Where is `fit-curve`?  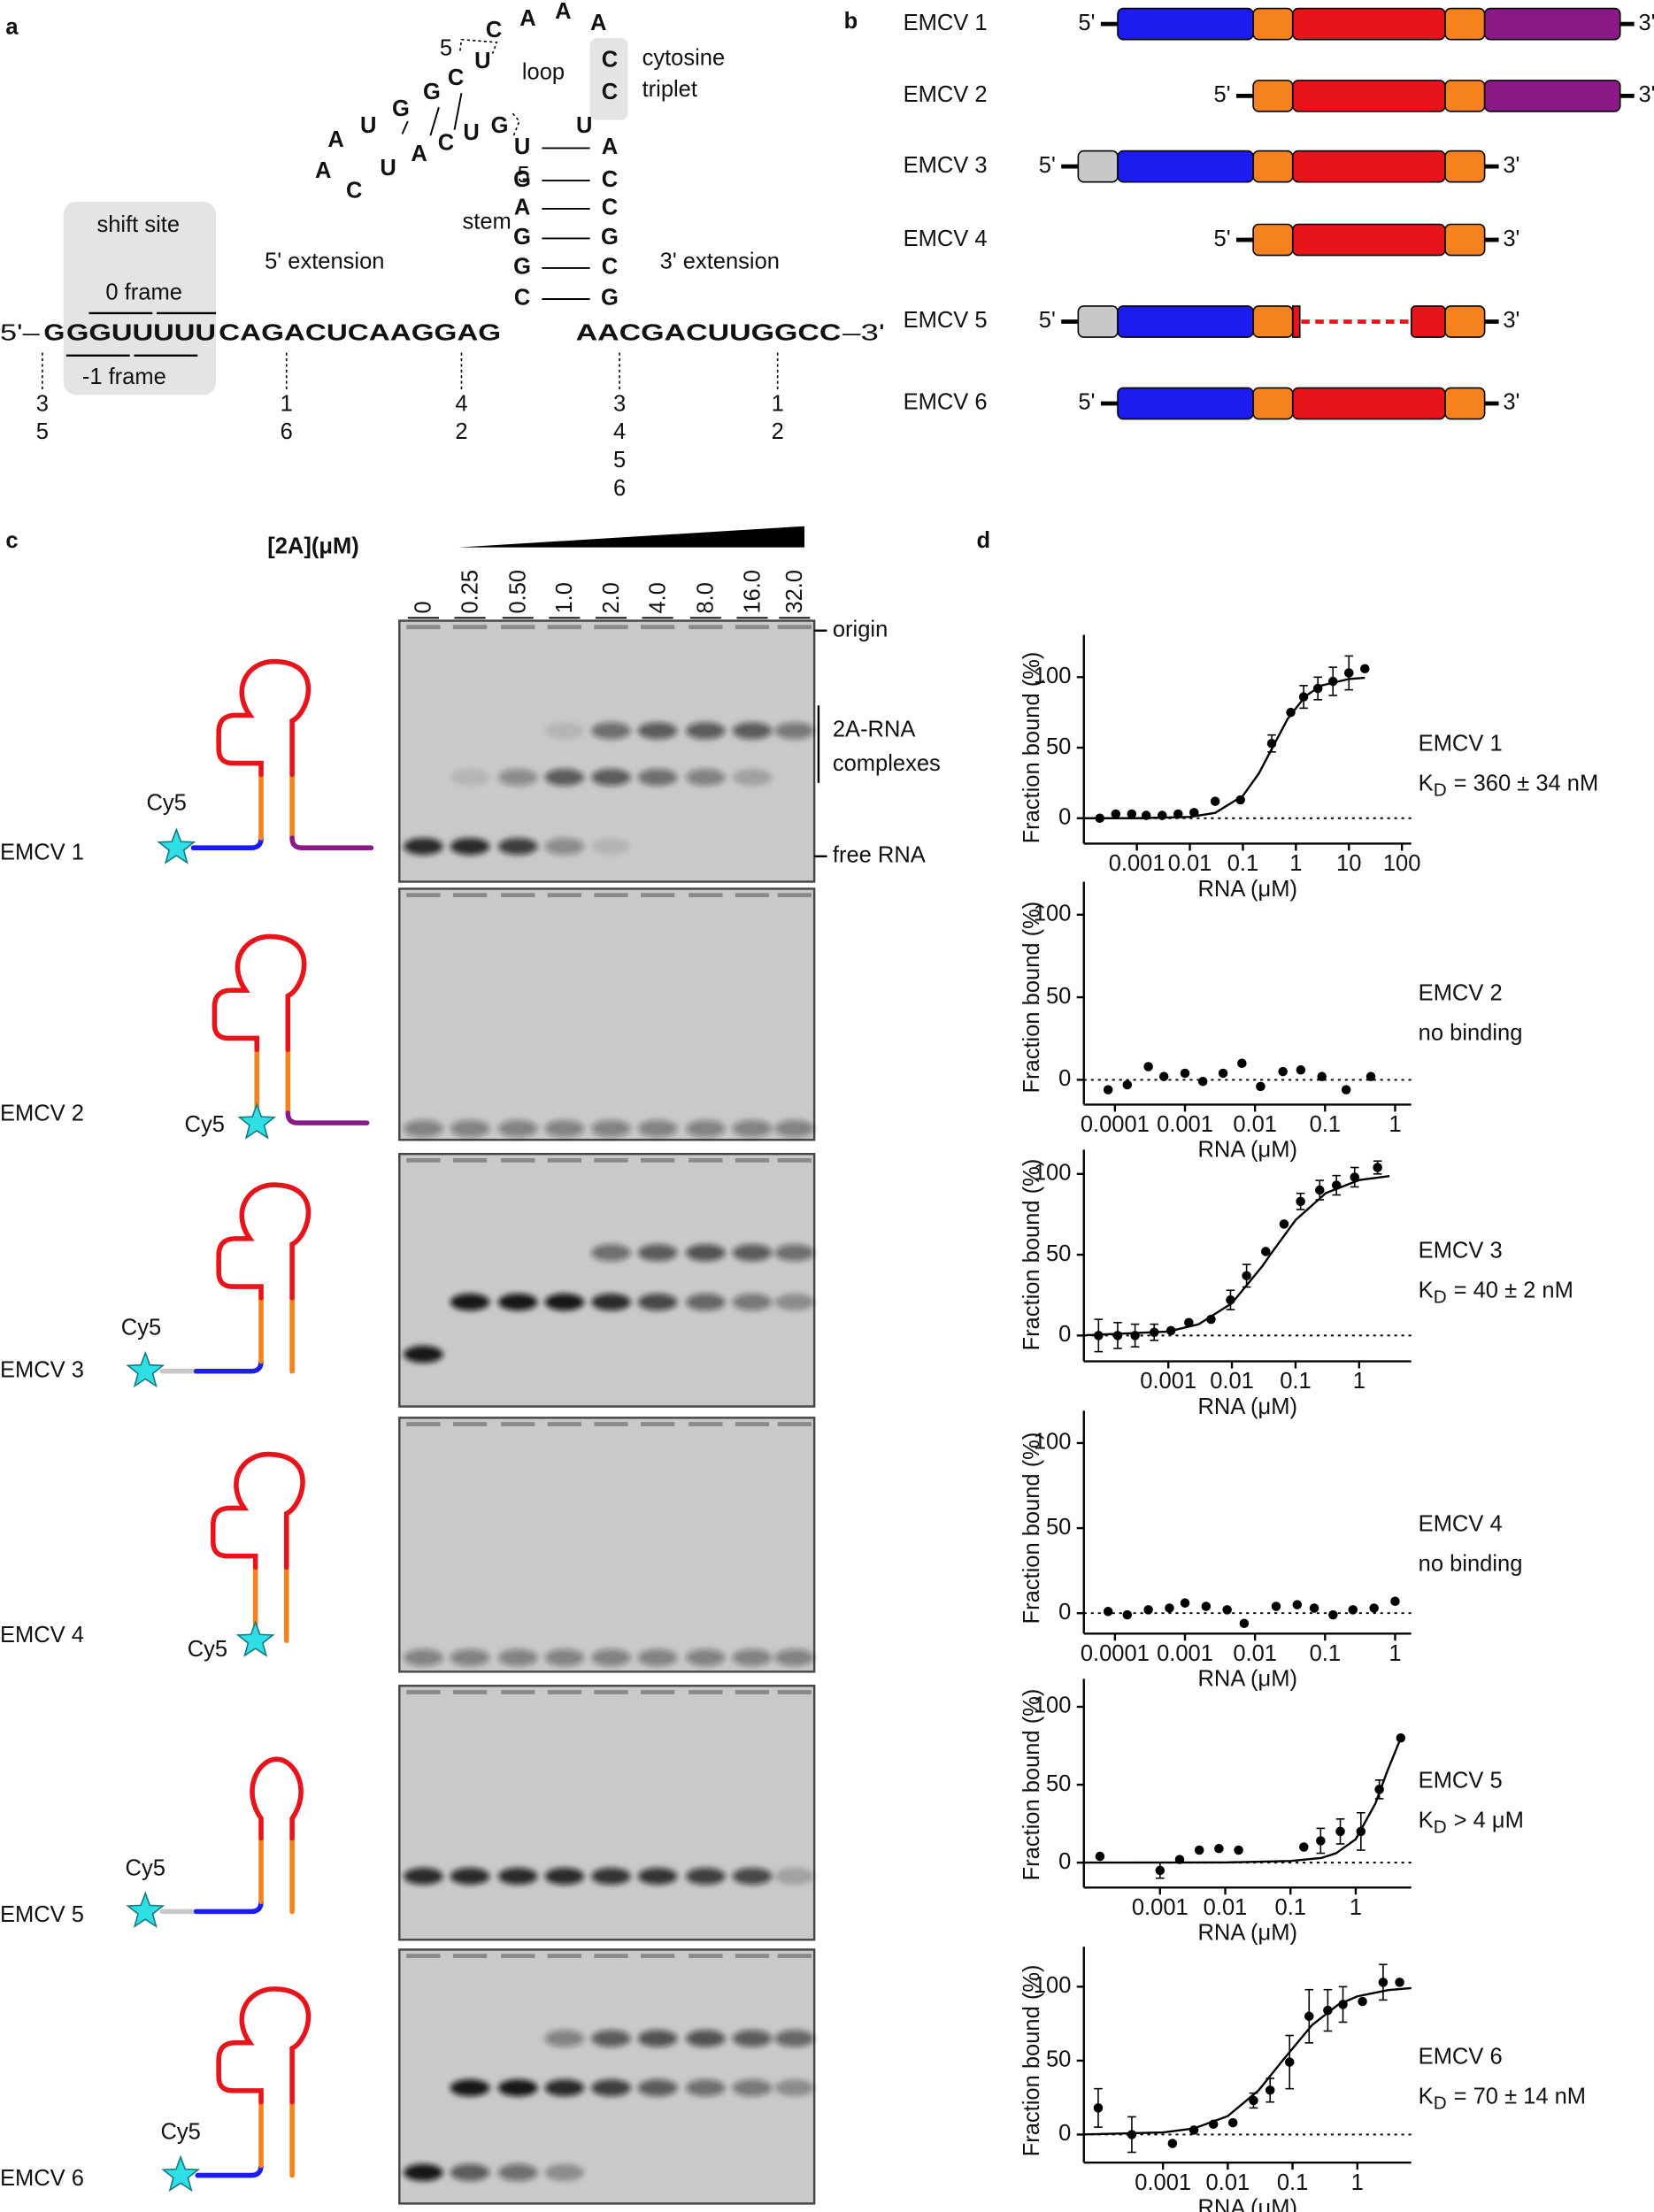 fit-curve is located at coordinates (1243, 1801).